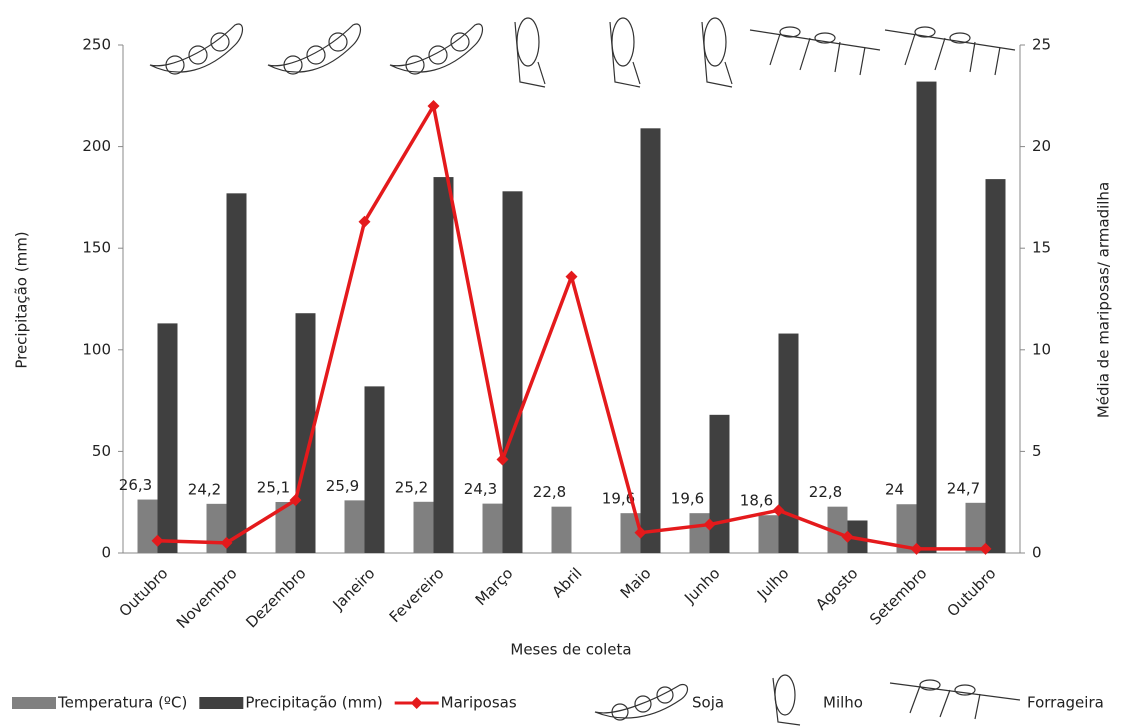 The image size is (1129, 727). What do you see at coordinates (275, 597) in the screenshot?
I see `x-tick-label: Dezembro` at bounding box center [275, 597].